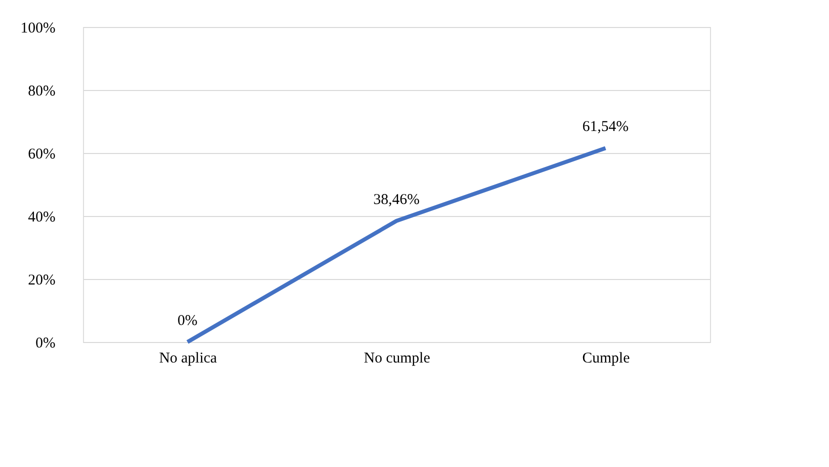 This screenshot has height=467, width=829. I want to click on y-tick-label: 0%, so click(46, 344).